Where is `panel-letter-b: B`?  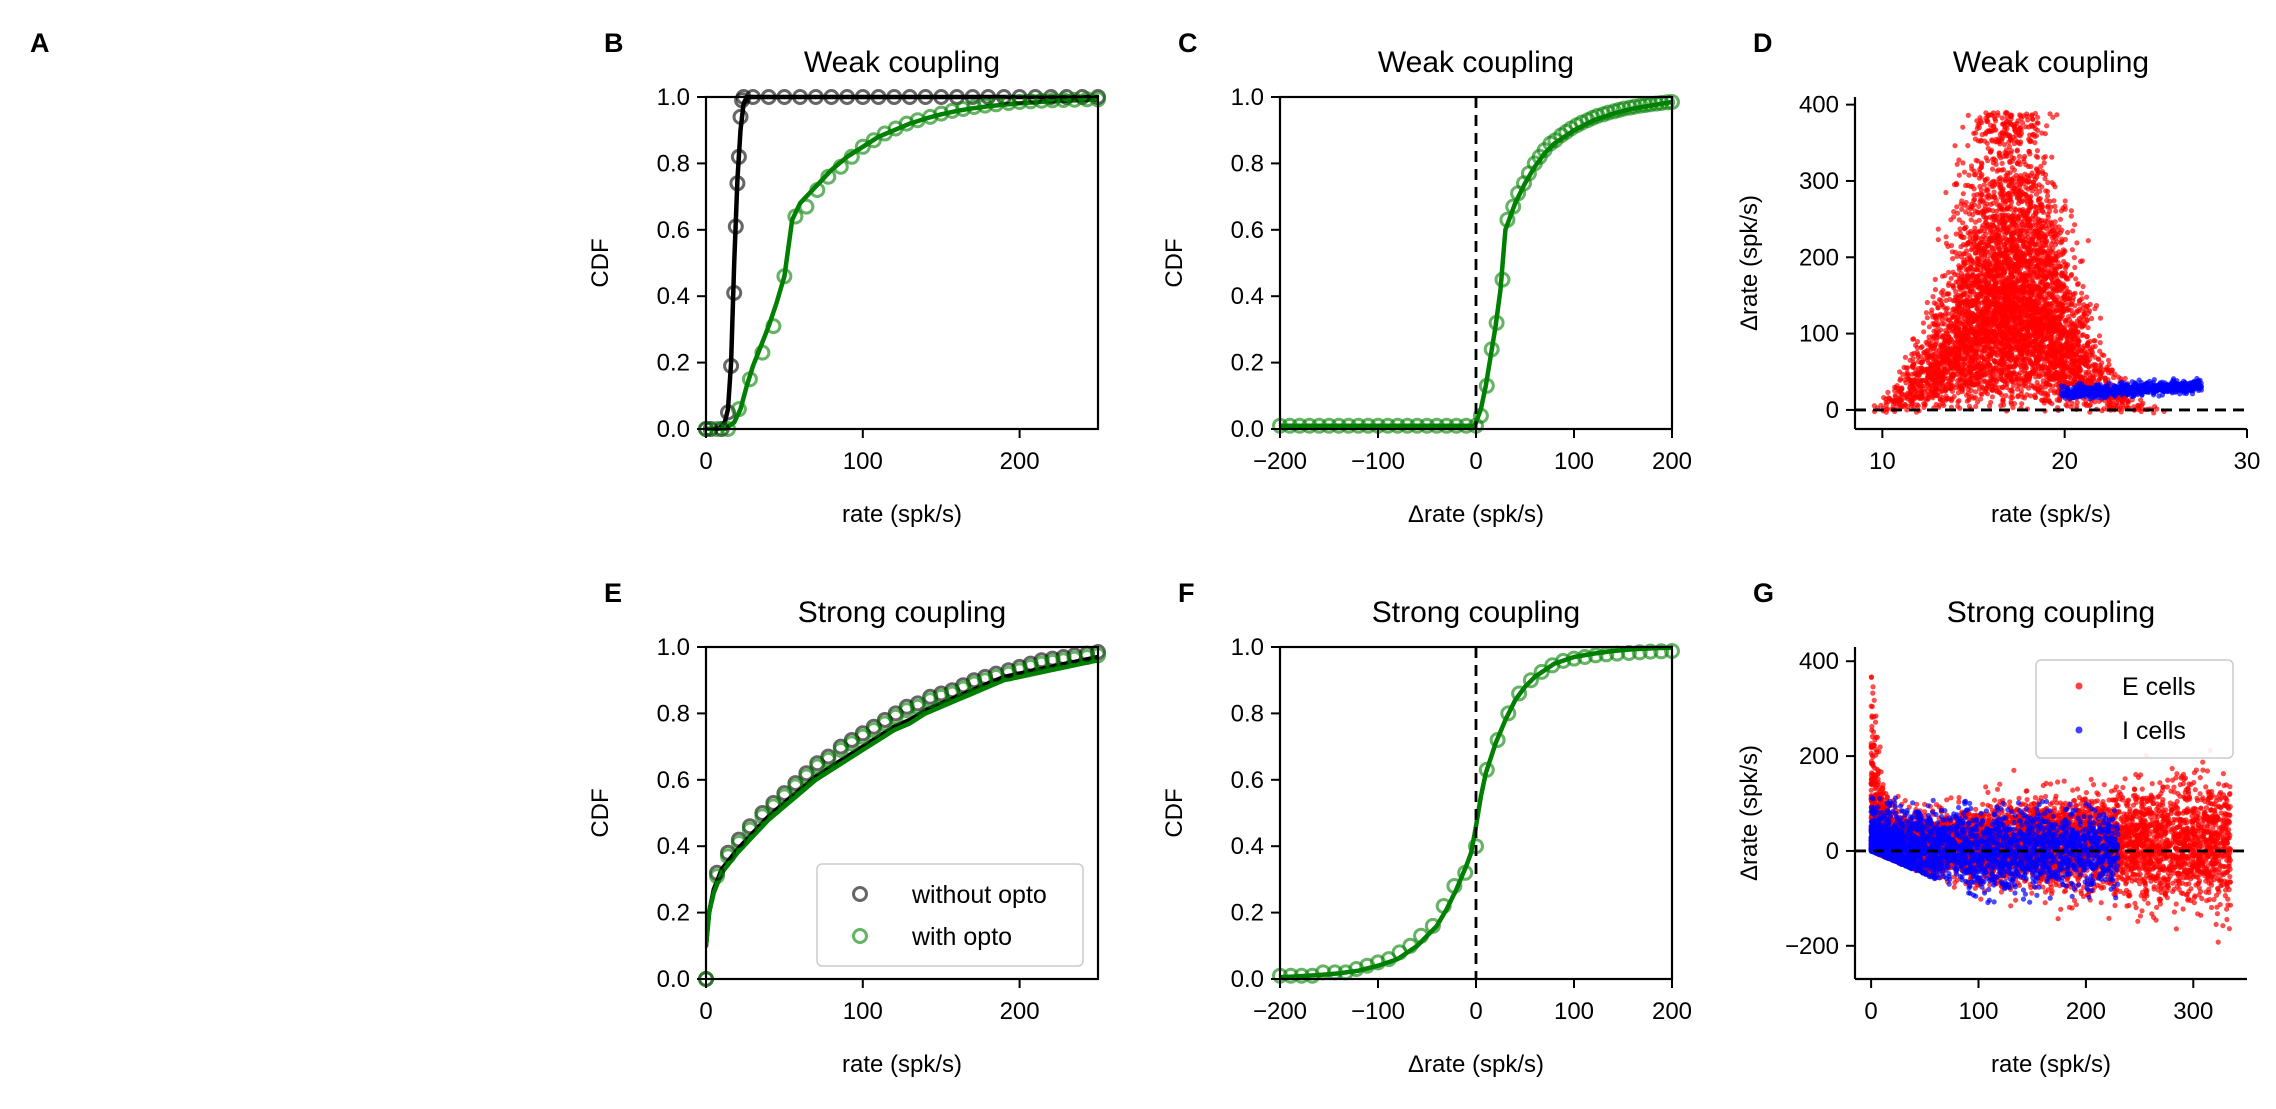
panel-letter-b: B is located at coordinates (614, 43).